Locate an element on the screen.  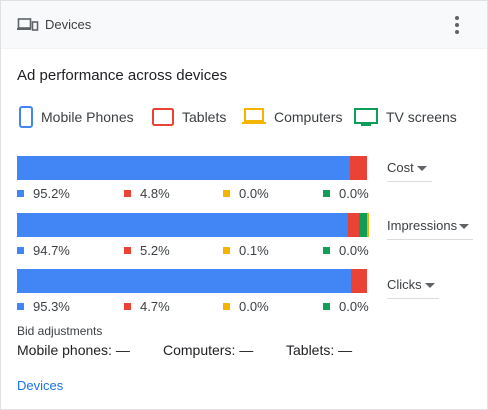
share-label: 4.8% is located at coordinates (155, 193).